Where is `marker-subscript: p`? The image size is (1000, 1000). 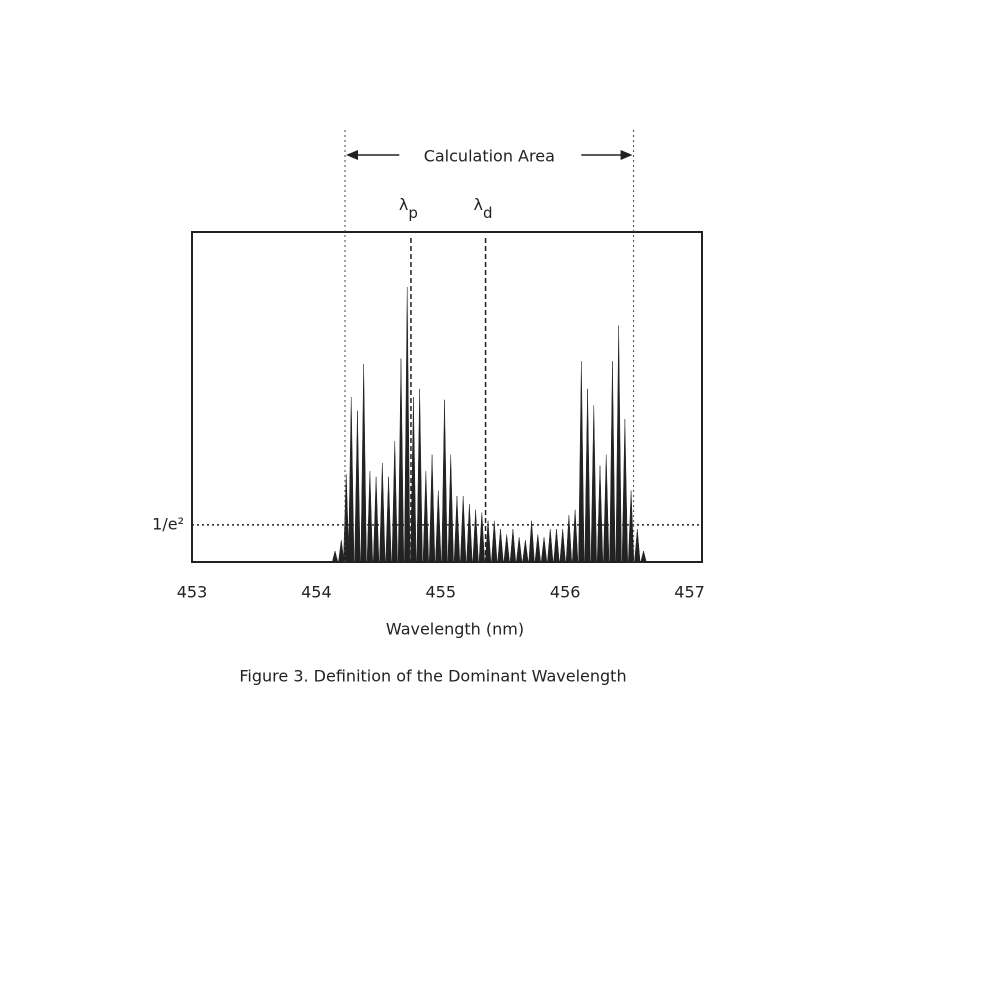
marker-subscript: p is located at coordinates (413, 213).